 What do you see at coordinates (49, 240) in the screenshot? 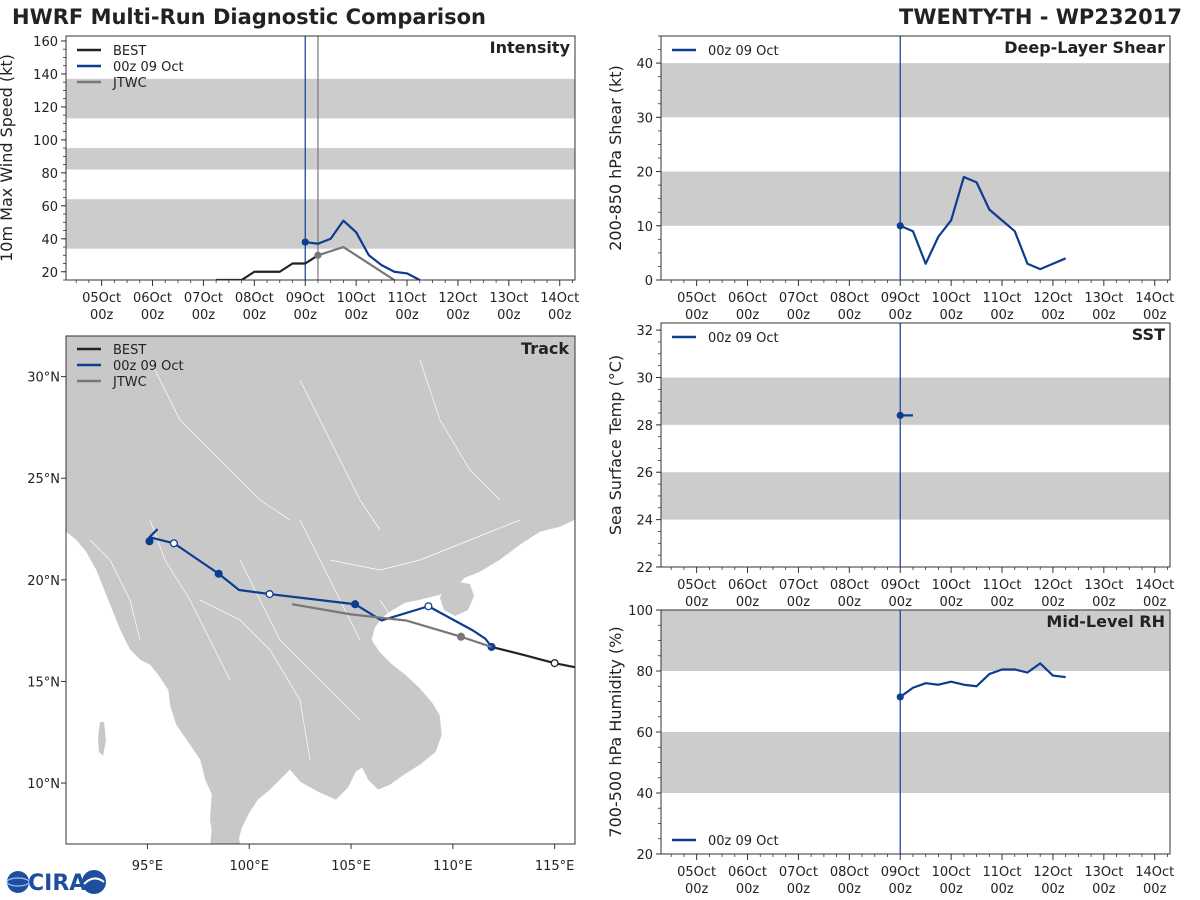
I see `intensity-ytick-label-1: 40` at bounding box center [49, 240].